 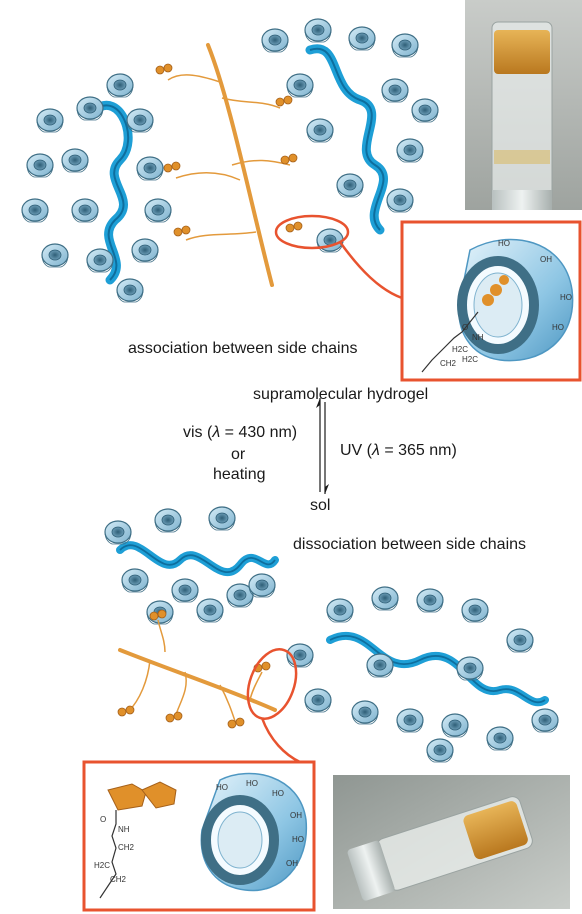 What do you see at coordinates (410, 544) in the screenshot?
I see `dissociation-label: dissociation between side chains` at bounding box center [410, 544].